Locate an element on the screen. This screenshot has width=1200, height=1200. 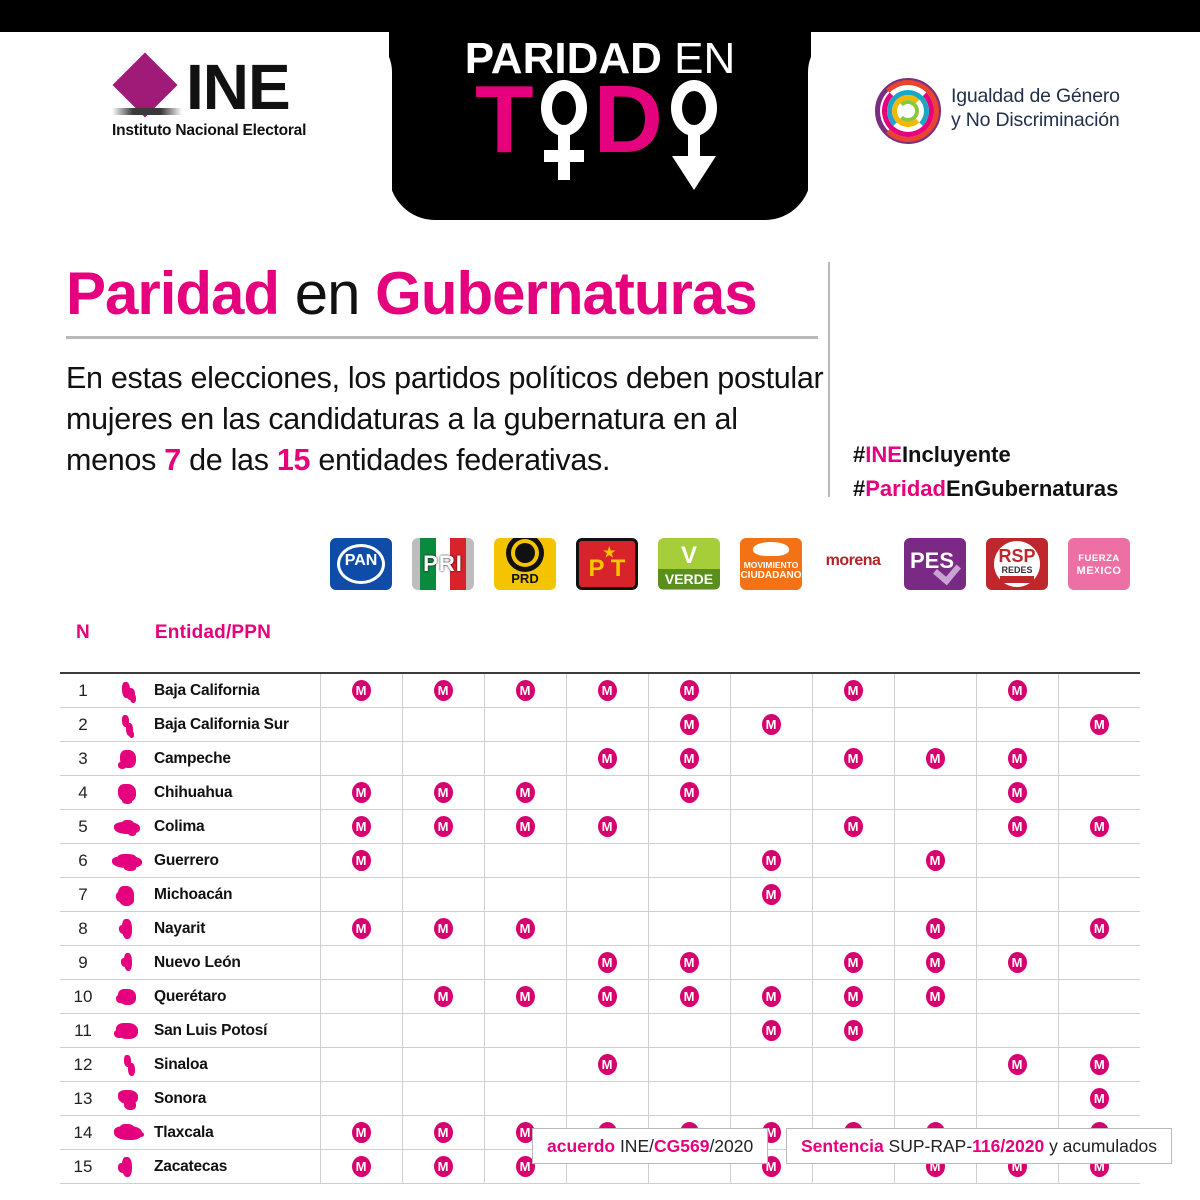
party-logo-morena: morena is located at coordinates (853, 564).